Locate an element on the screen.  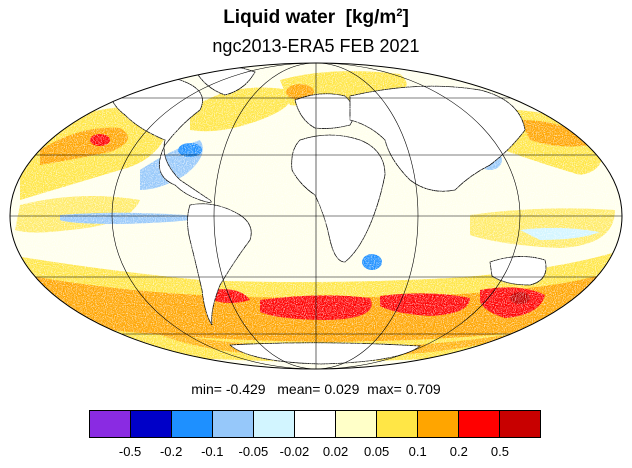
colorbar-tick-label: -0.1 is located at coordinates (212, 451).